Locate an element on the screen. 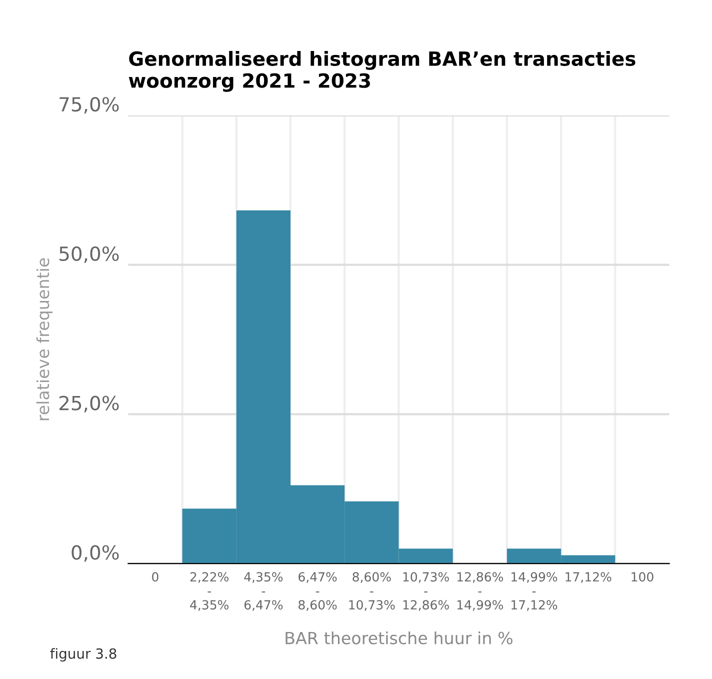 The image size is (712, 679). y-tick-label: 50,0% is located at coordinates (89, 255).